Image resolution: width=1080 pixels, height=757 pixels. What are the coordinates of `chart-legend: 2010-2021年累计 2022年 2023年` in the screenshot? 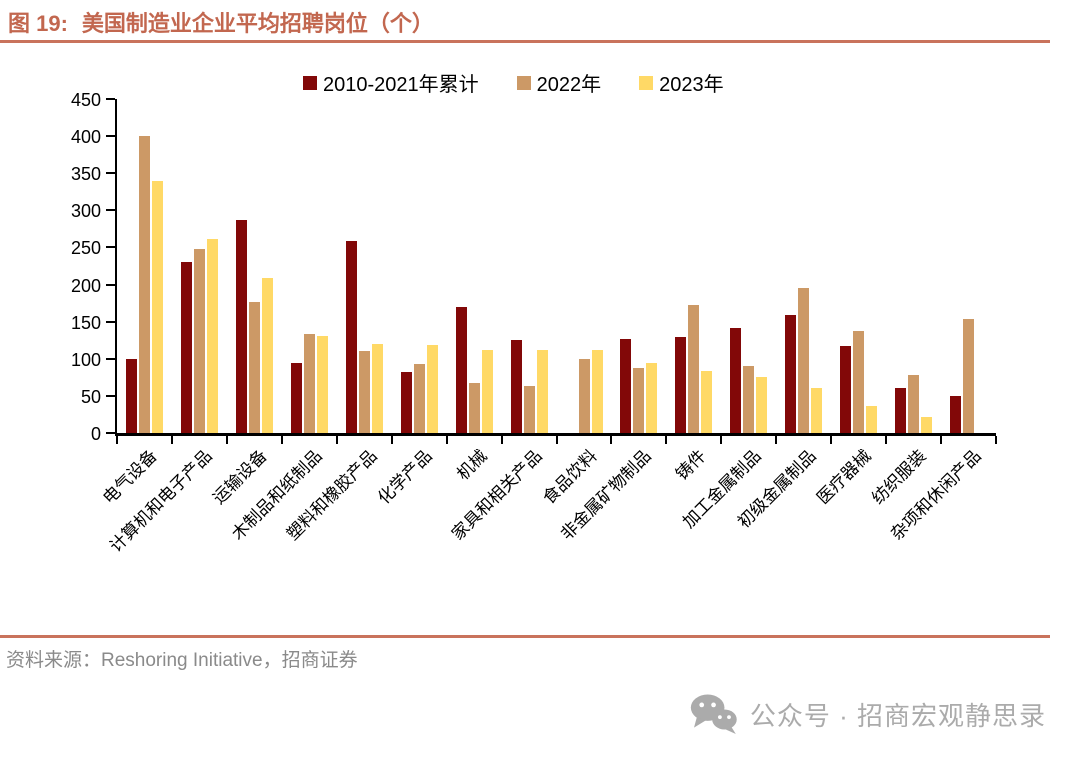 It's located at (513, 82).